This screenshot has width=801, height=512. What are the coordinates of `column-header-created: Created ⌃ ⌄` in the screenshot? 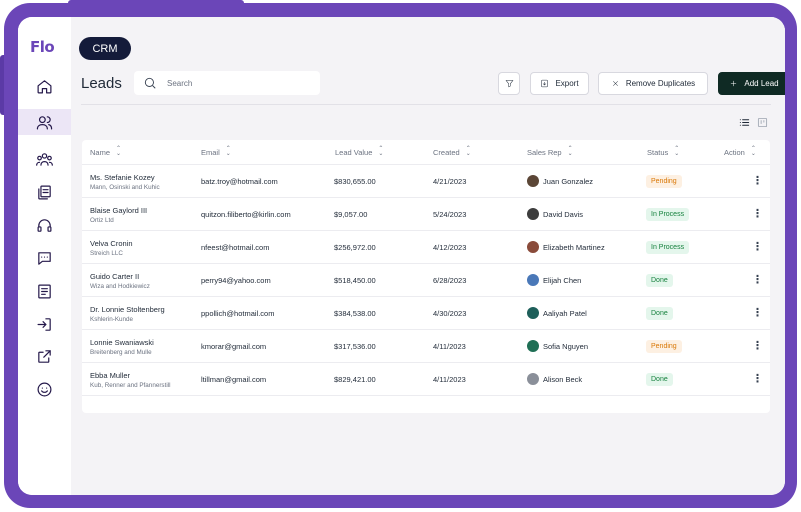 It's located at (452, 151).